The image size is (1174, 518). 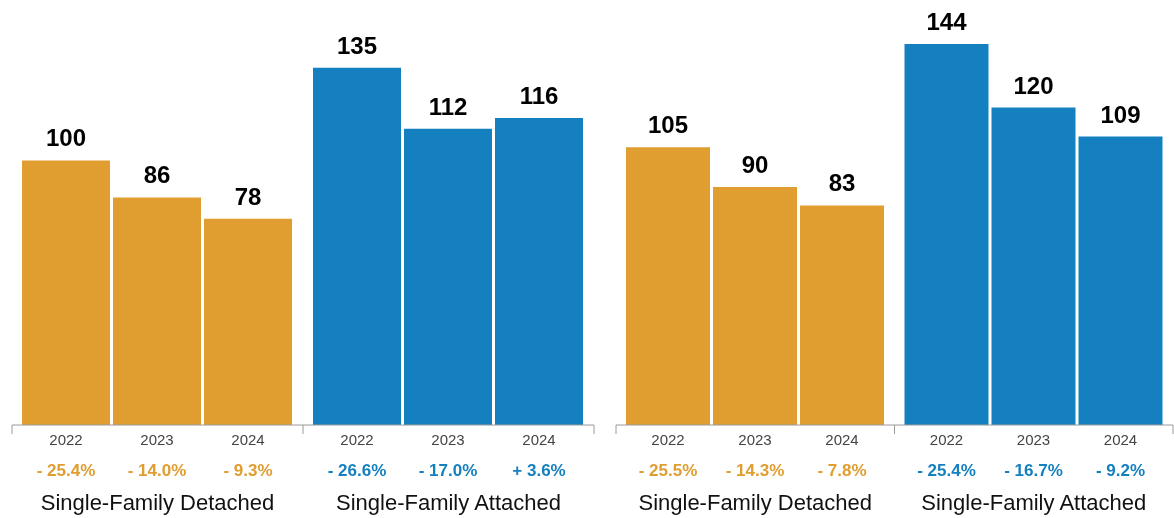 I want to click on text: - 7.8%, so click(x=842, y=470).